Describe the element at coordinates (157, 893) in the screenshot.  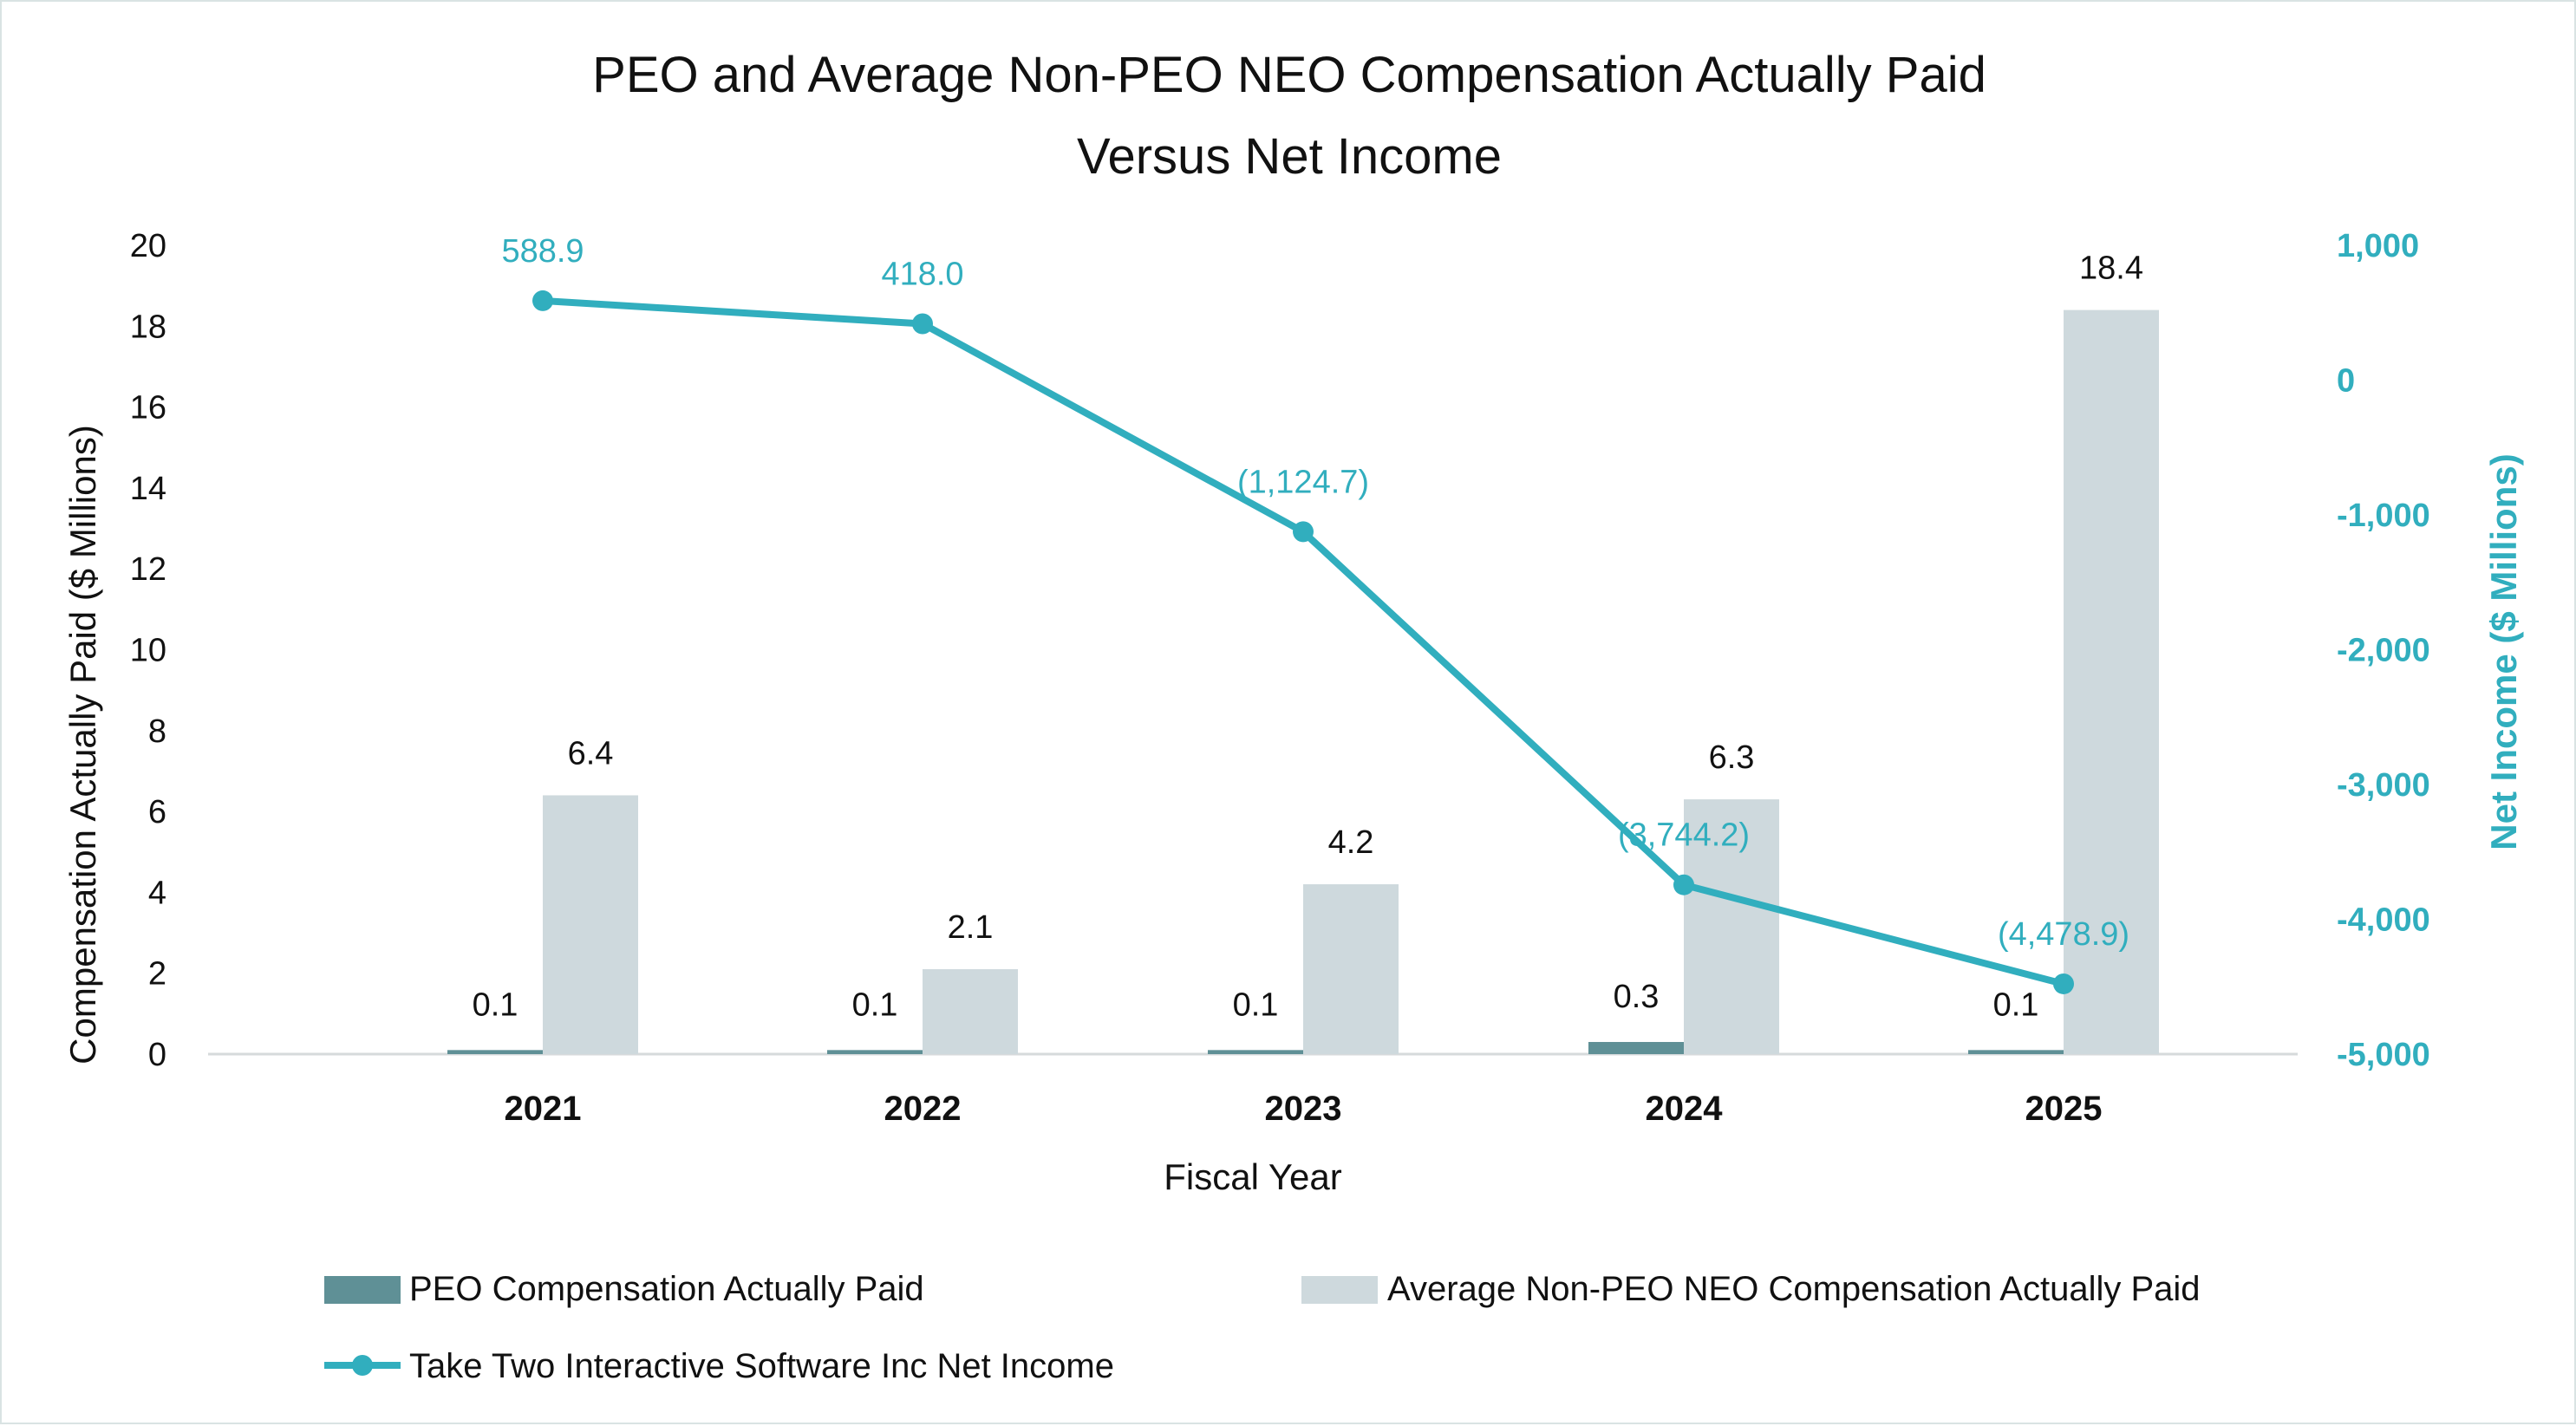
I see `y-tick-label: 4` at that location.